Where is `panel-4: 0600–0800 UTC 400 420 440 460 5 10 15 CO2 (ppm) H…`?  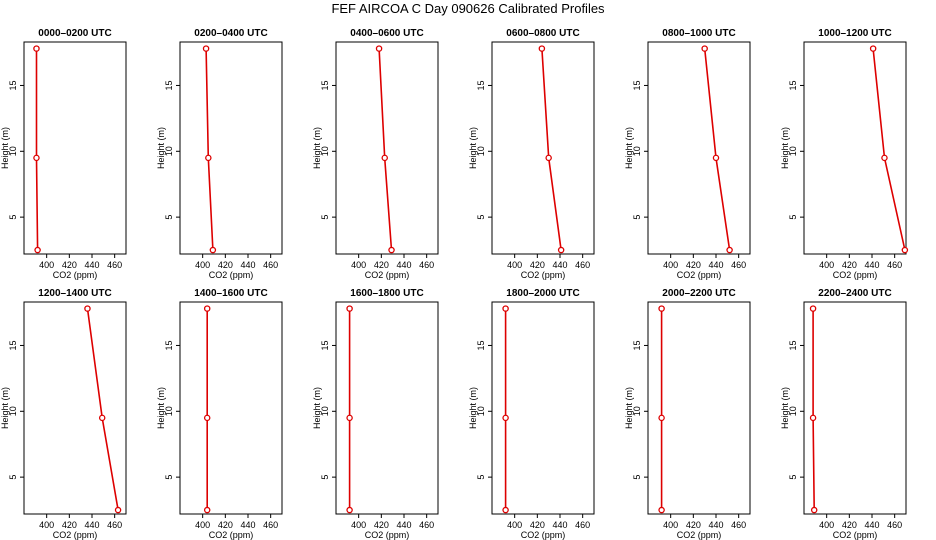 panel-4: 0600–0800 UTC 400 420 440 460 5 10 15 CO2 (ppm) H… is located at coordinates (531, 154).